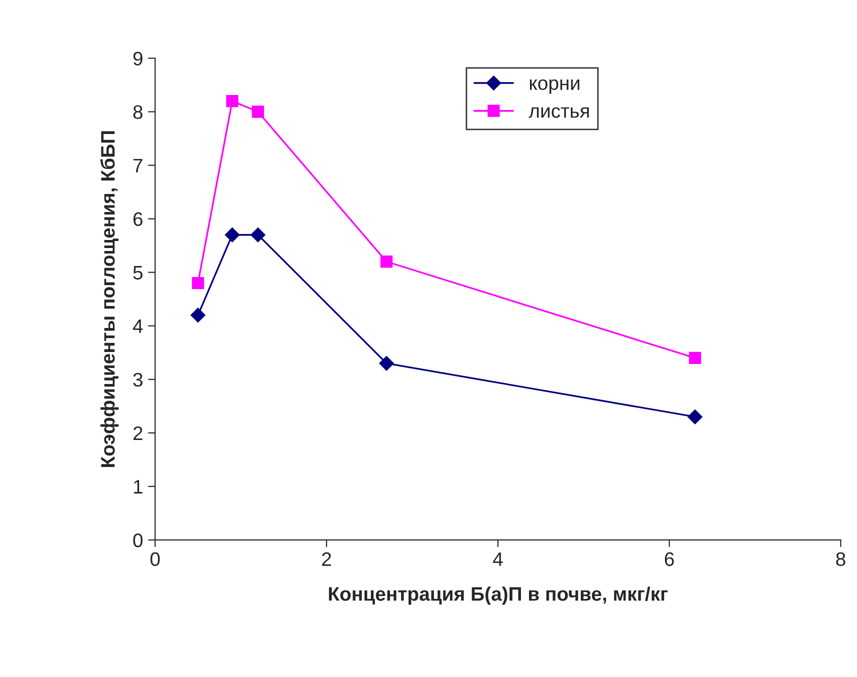  I want to click on x-tick-label: 0, so click(155, 559).